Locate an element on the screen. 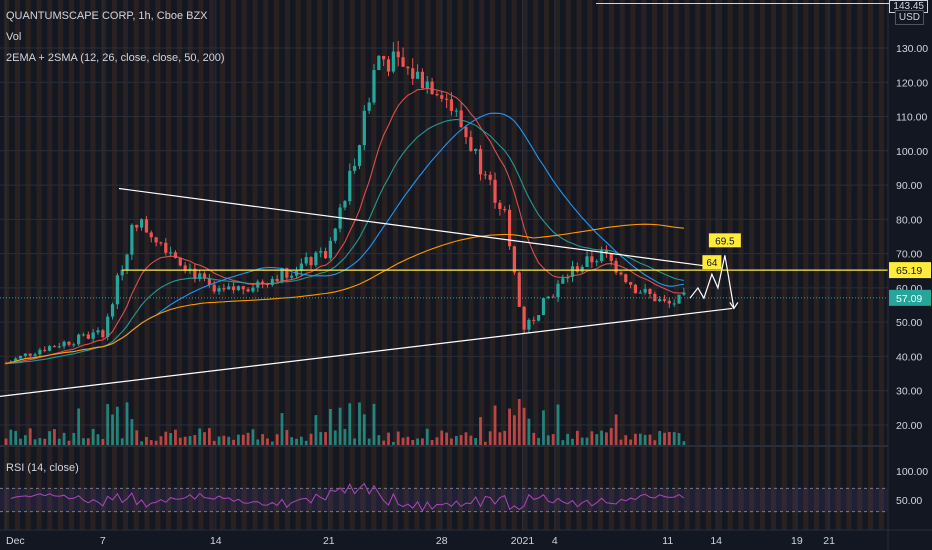 This screenshot has height=550, width=932. price-tick-label: 120.00 is located at coordinates (912, 83).